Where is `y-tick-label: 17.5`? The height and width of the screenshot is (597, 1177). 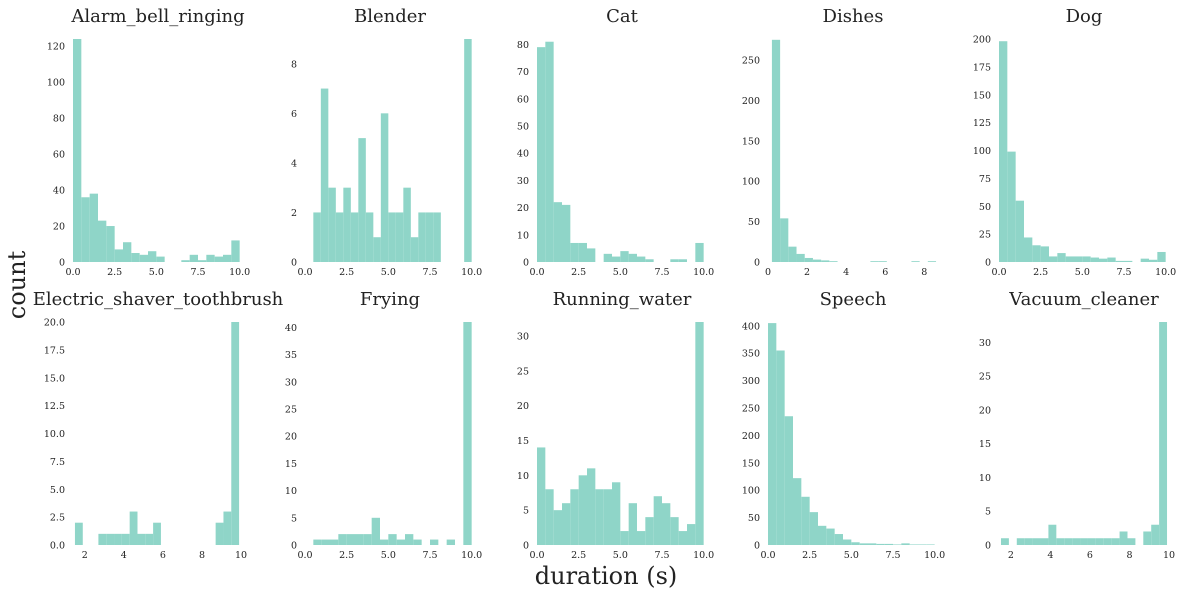 y-tick-label: 17.5 is located at coordinates (54, 350).